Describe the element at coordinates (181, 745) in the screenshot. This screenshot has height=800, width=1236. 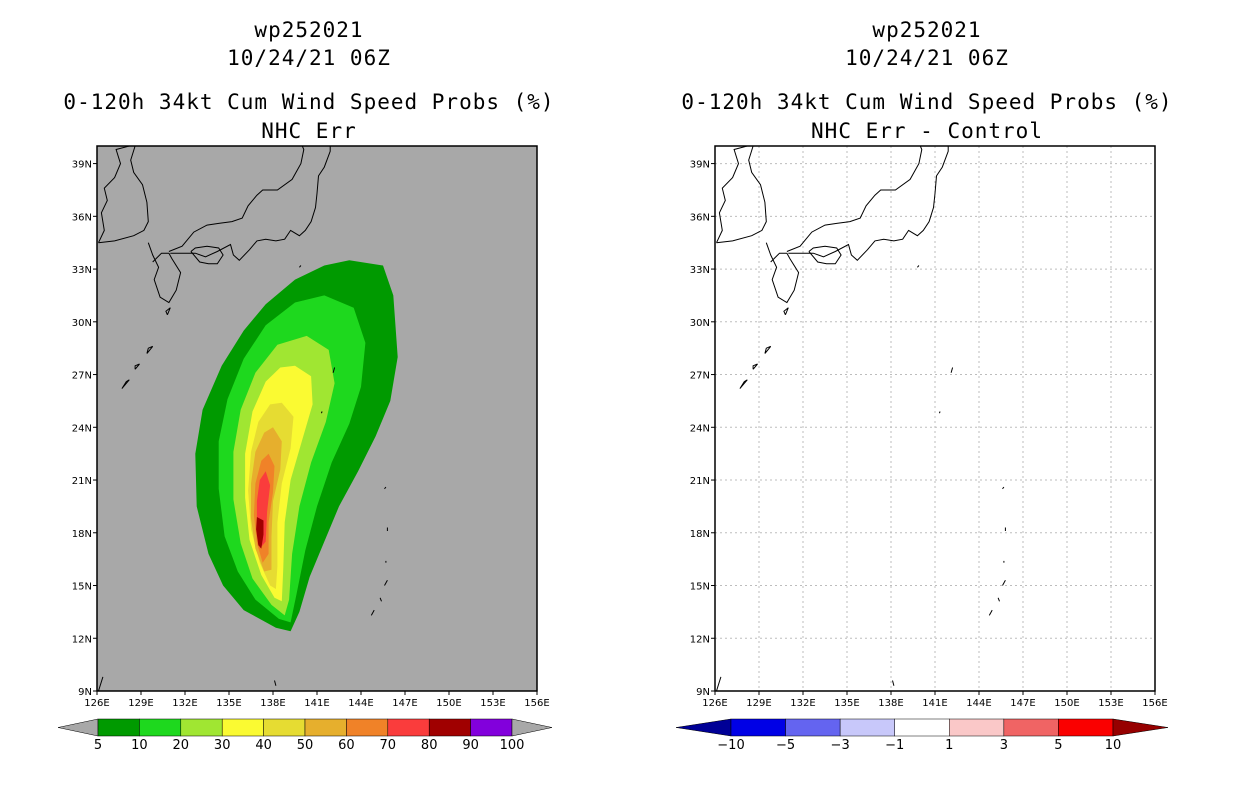
I see `colorbar-label: 20` at that location.